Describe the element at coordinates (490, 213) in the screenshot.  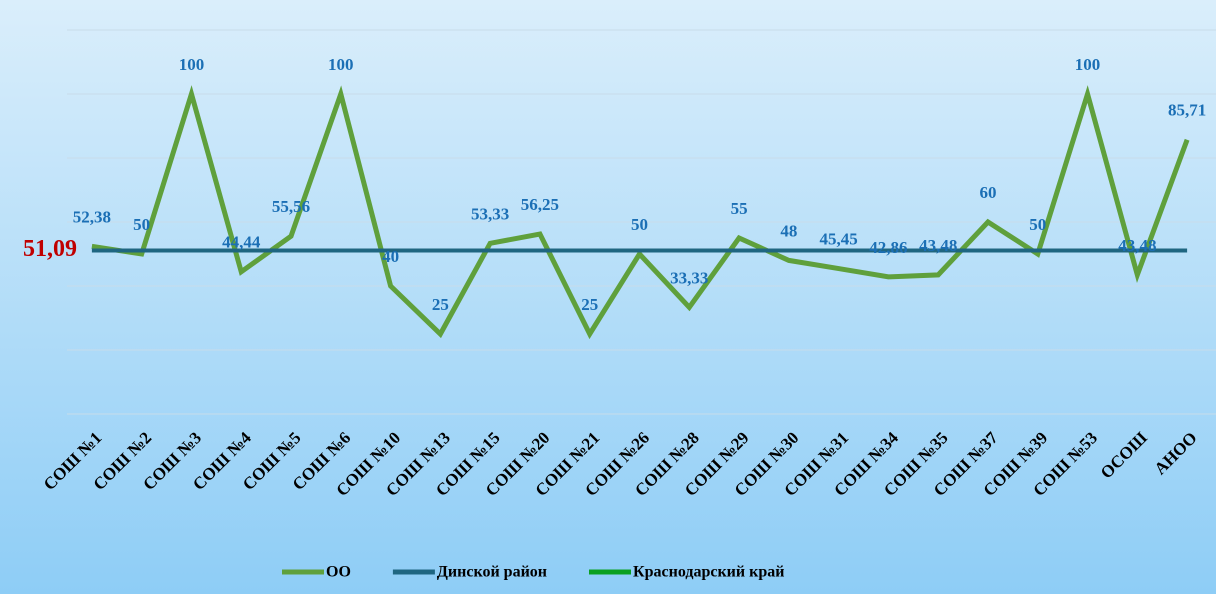
I see `data-label: 53,33` at that location.